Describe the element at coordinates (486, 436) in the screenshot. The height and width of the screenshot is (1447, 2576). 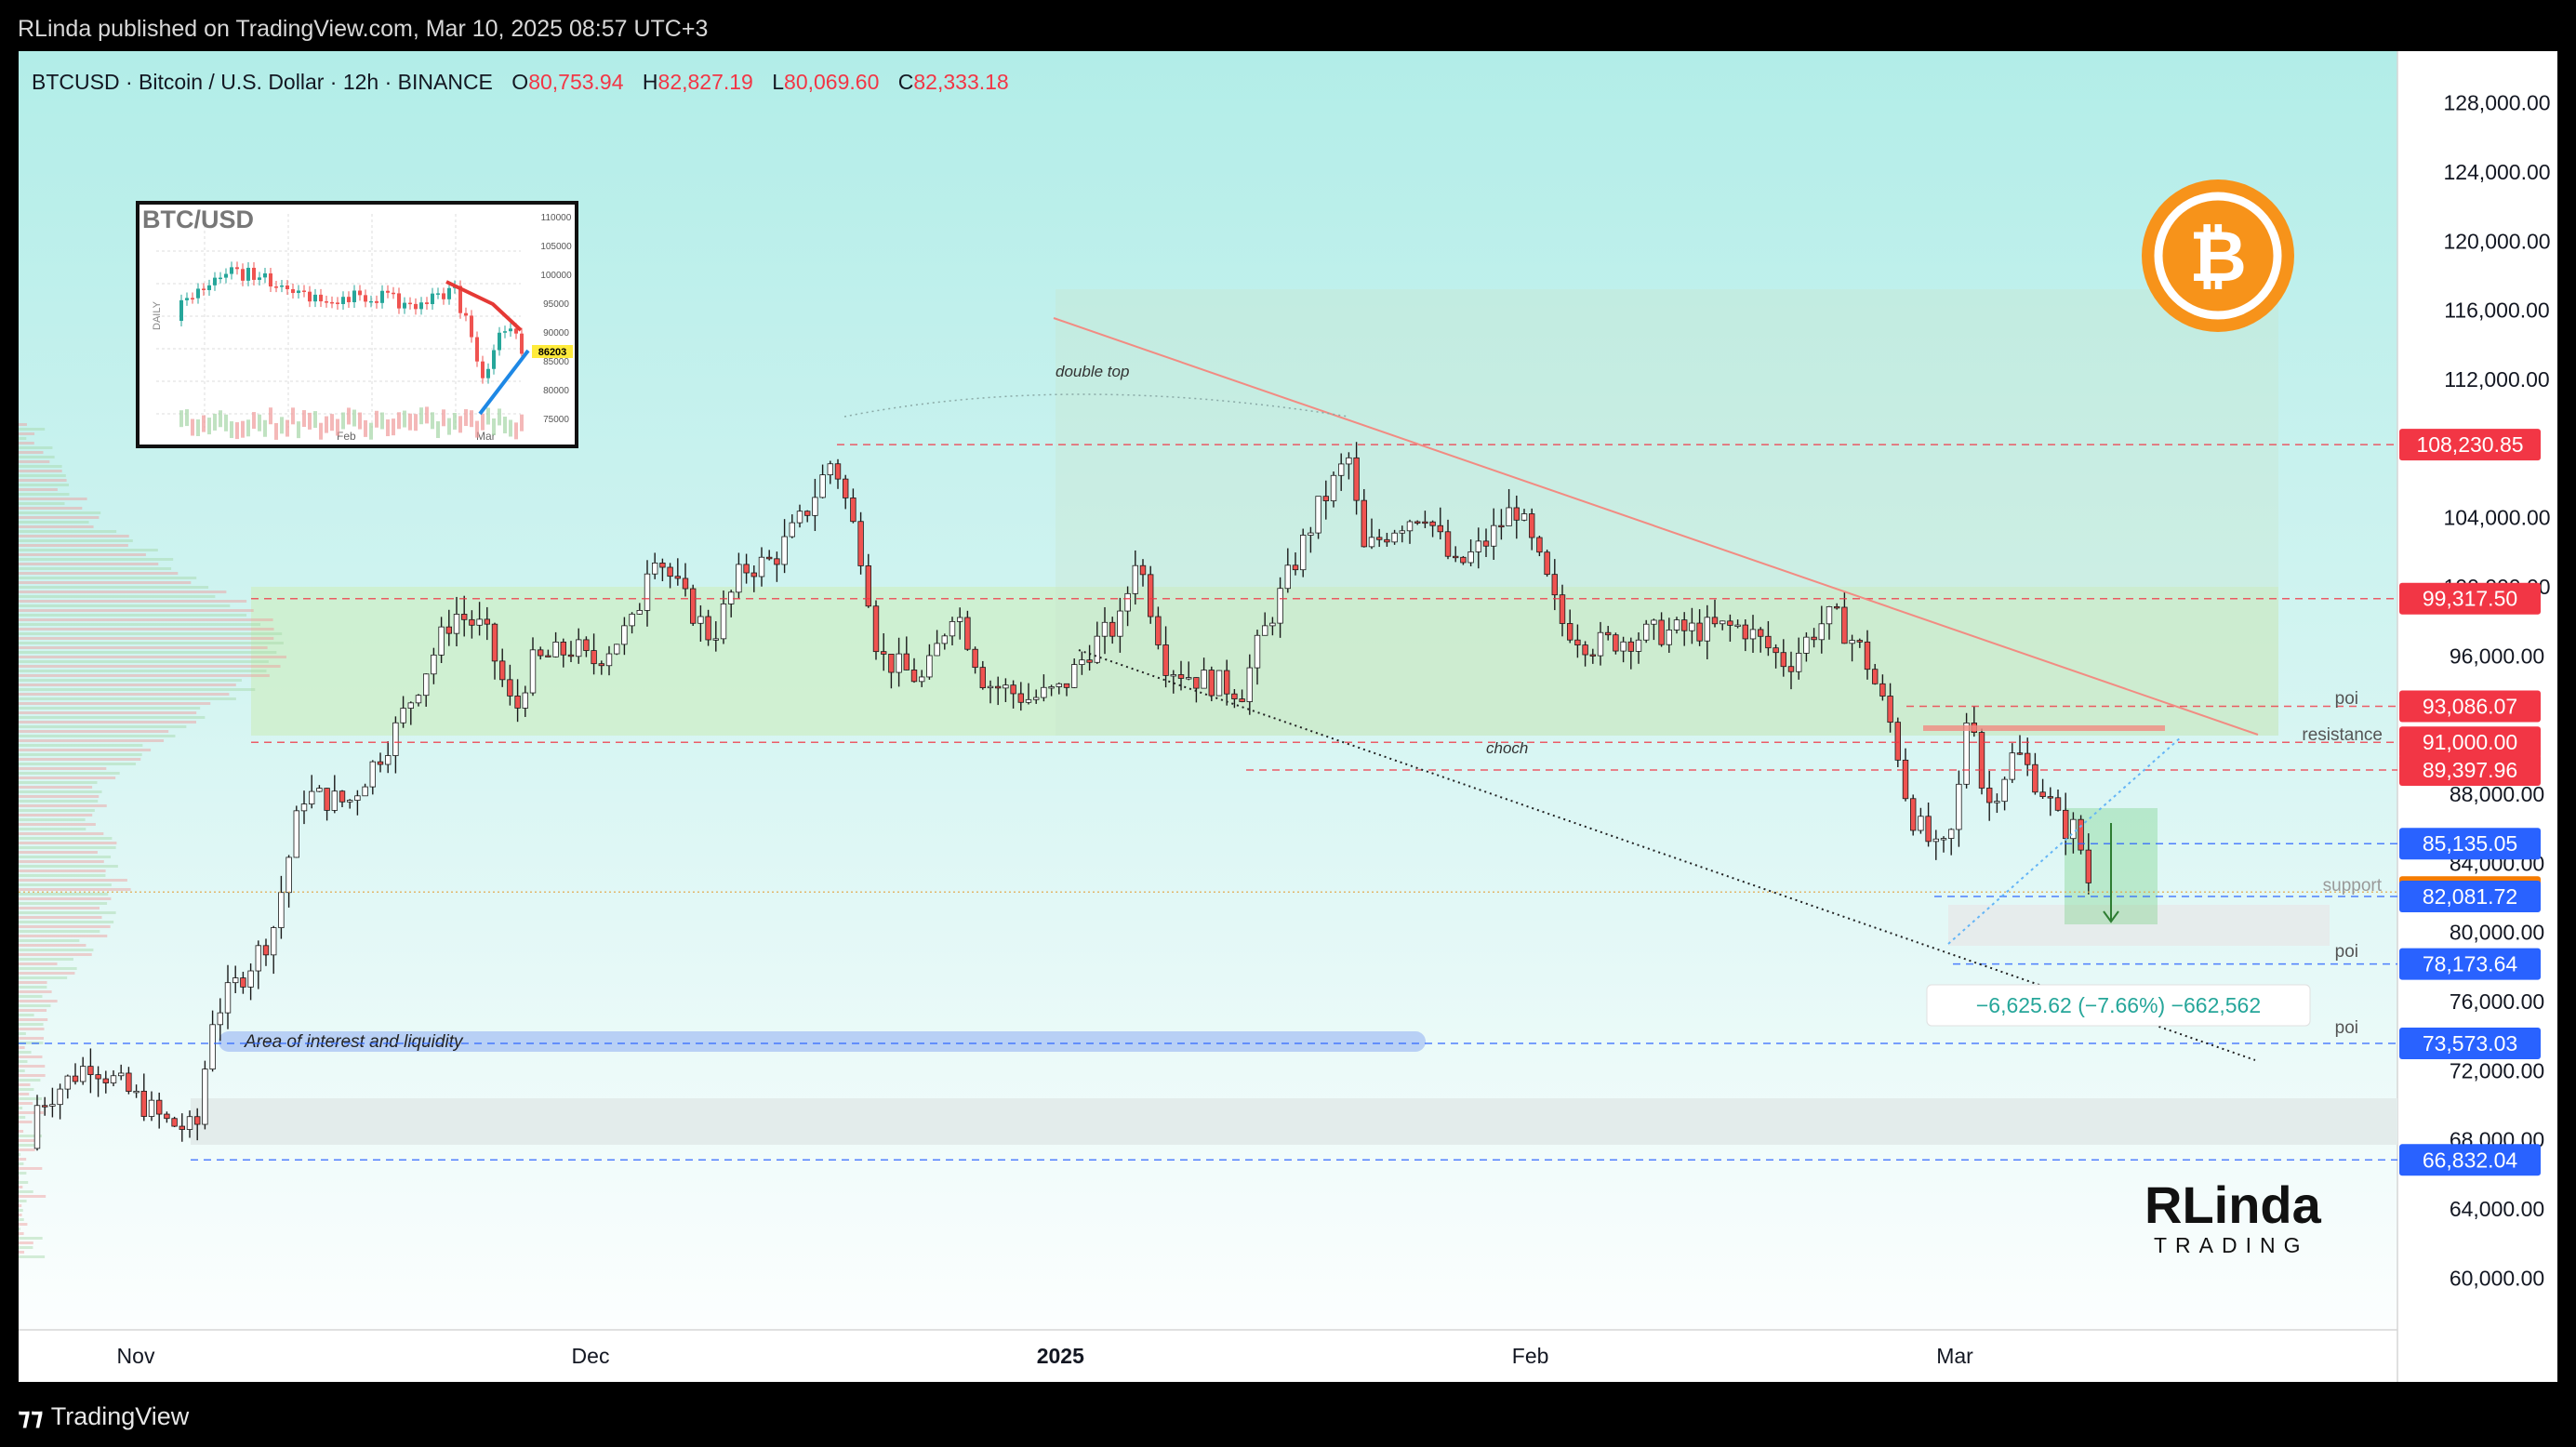
I see `inset-month-mar: Mar` at that location.